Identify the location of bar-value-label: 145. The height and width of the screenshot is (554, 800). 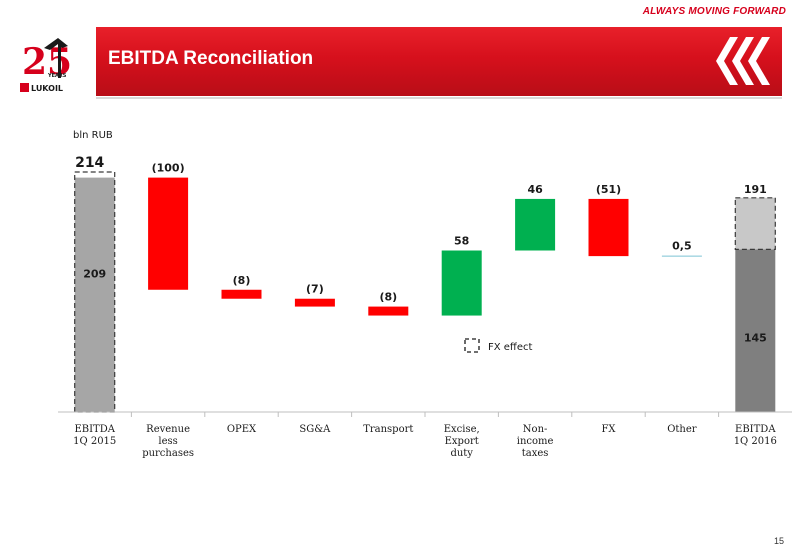
(755, 337).